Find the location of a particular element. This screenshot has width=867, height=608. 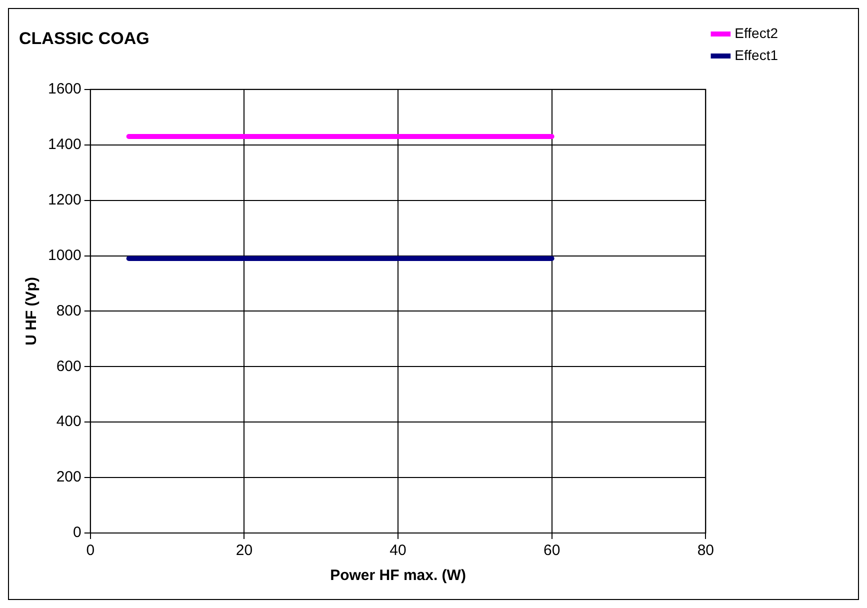

x-tick-label: 60 is located at coordinates (552, 551).